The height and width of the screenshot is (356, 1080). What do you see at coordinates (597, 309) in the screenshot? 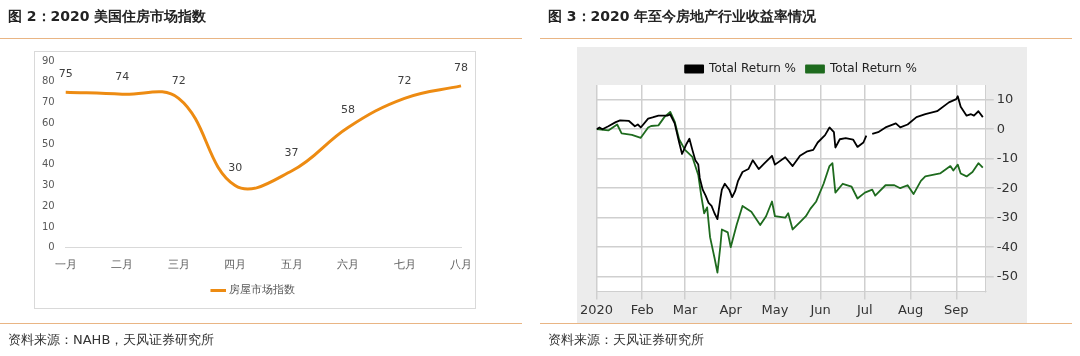
I see `x-tick-label: 2020` at bounding box center [597, 309].